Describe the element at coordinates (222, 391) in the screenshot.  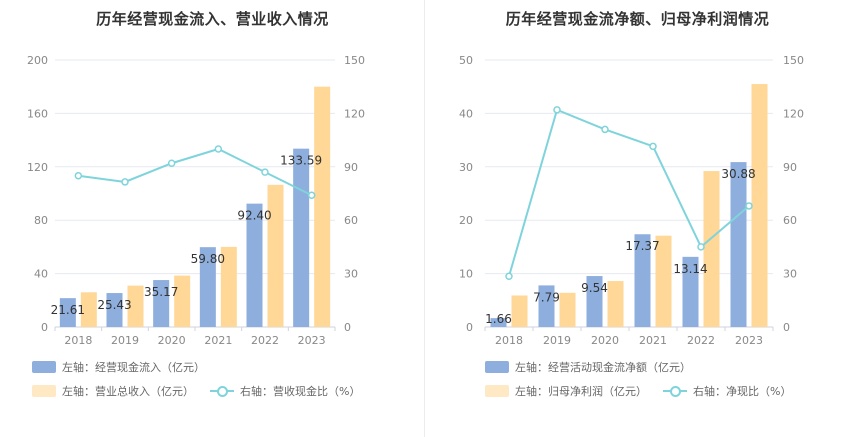
I see `legend-swatch-line` at that location.